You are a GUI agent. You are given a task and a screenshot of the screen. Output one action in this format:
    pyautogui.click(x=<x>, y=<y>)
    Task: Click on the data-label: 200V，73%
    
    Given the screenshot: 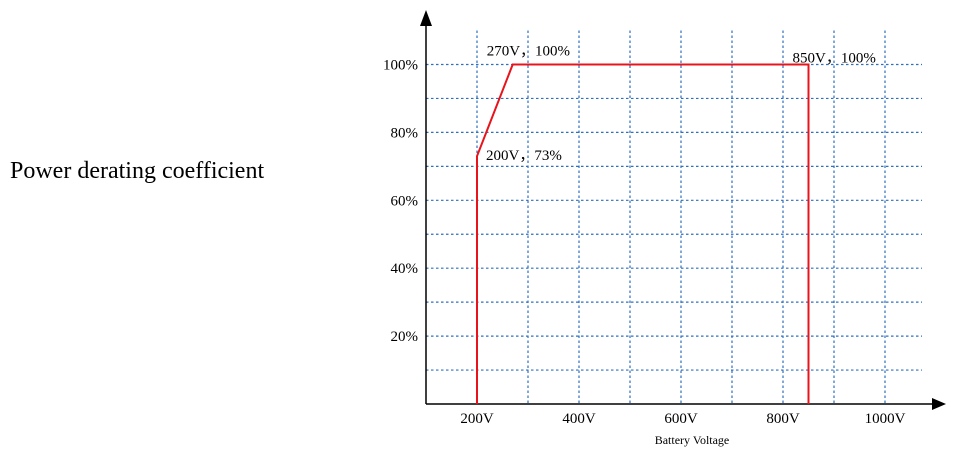 What is the action you would take?
    pyautogui.click(x=524, y=156)
    